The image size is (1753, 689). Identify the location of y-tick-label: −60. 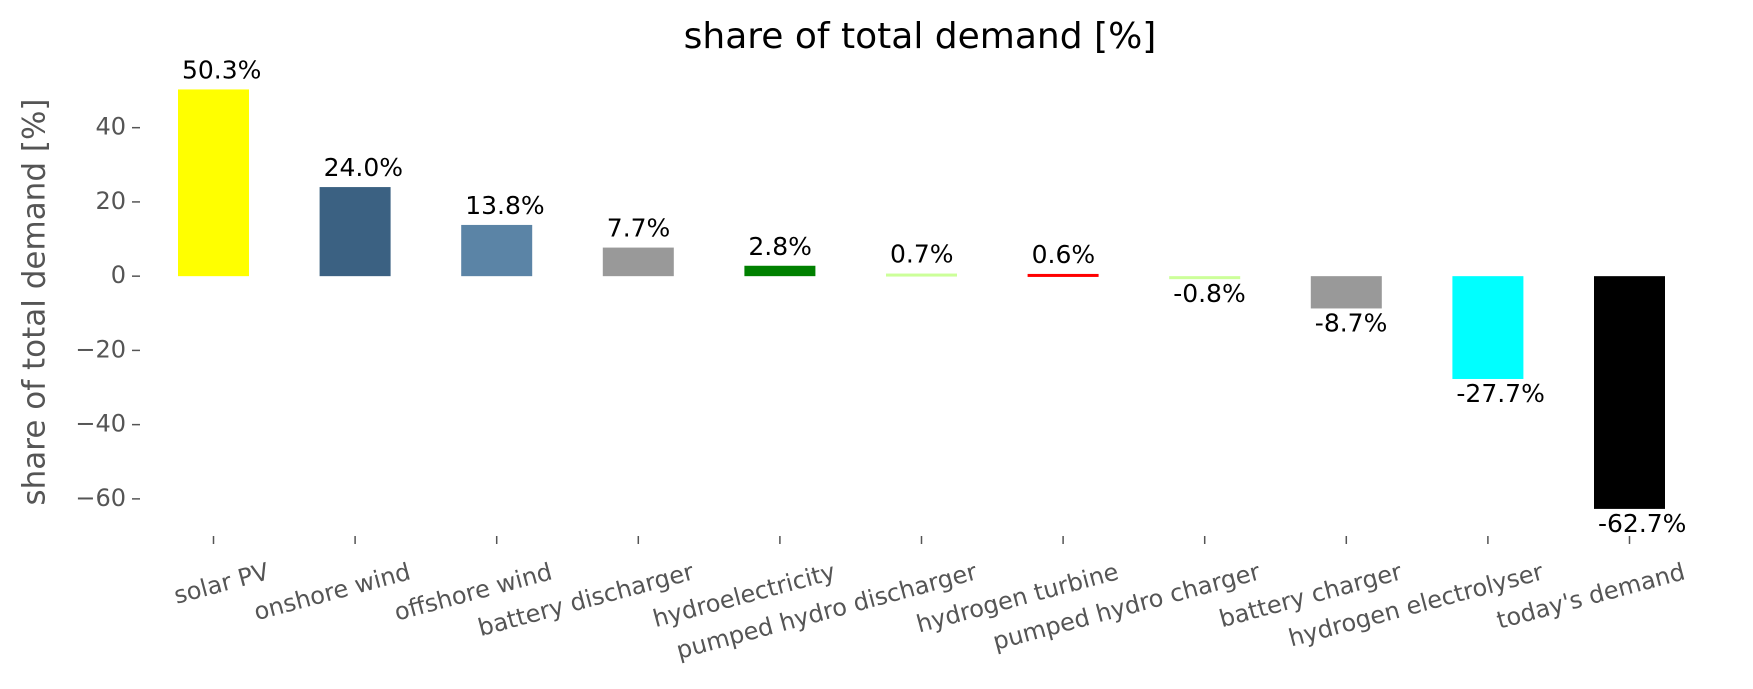
(100, 498).